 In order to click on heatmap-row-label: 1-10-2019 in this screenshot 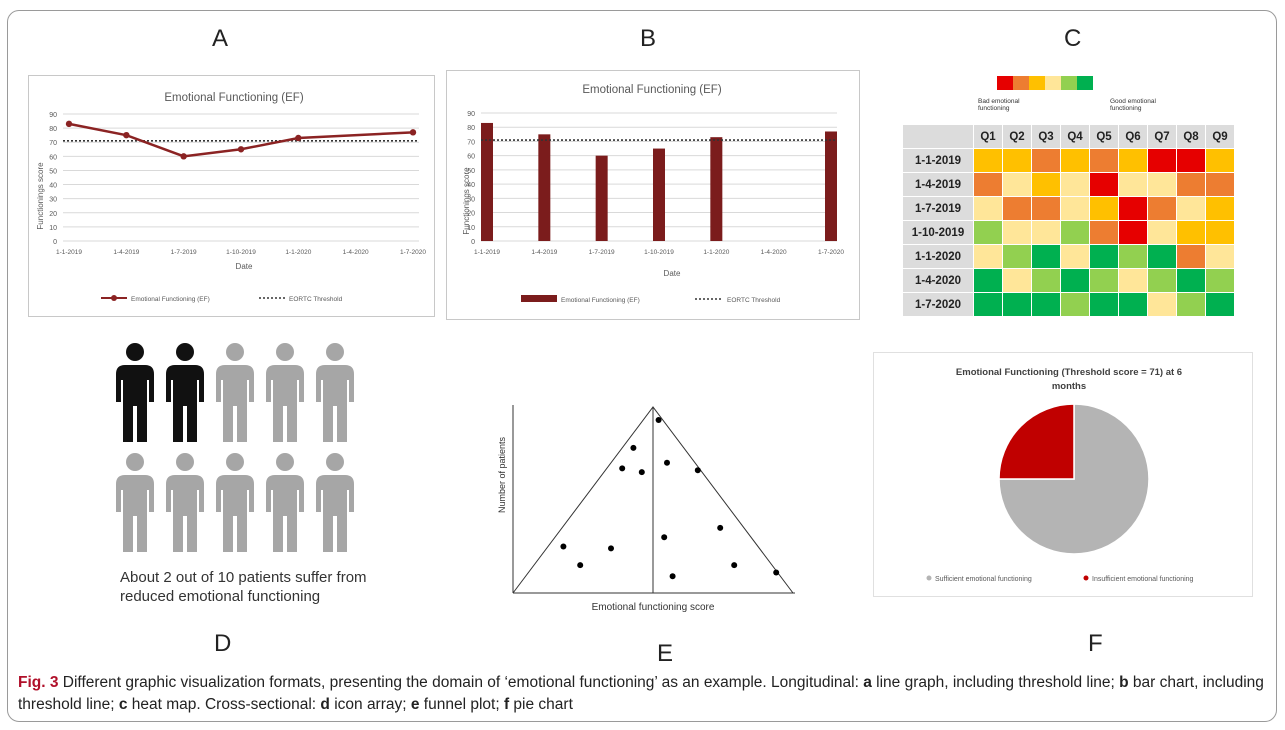, I will do `click(938, 232)`.